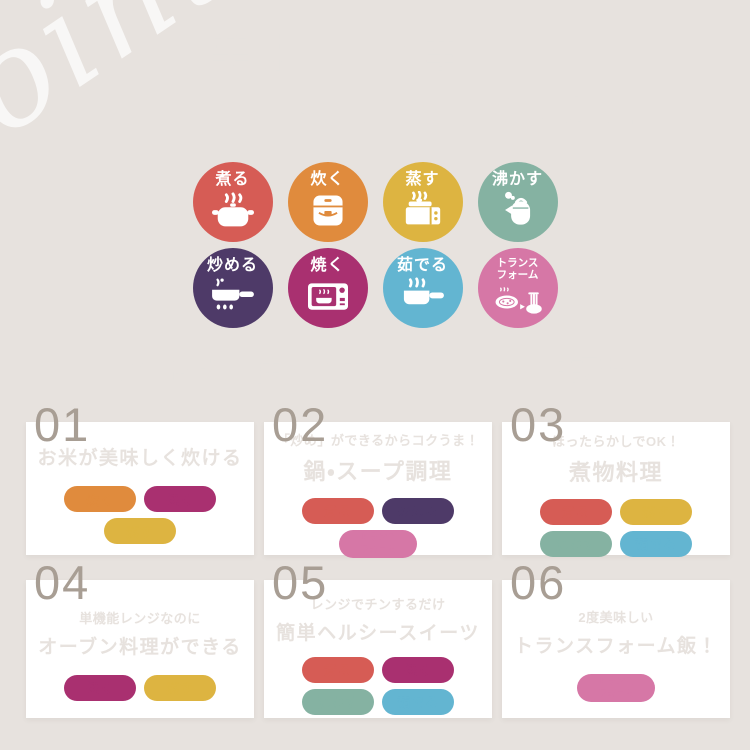 The image size is (750, 750). Describe the element at coordinates (423, 291) in the screenshot. I see `saucepan-icon` at that location.